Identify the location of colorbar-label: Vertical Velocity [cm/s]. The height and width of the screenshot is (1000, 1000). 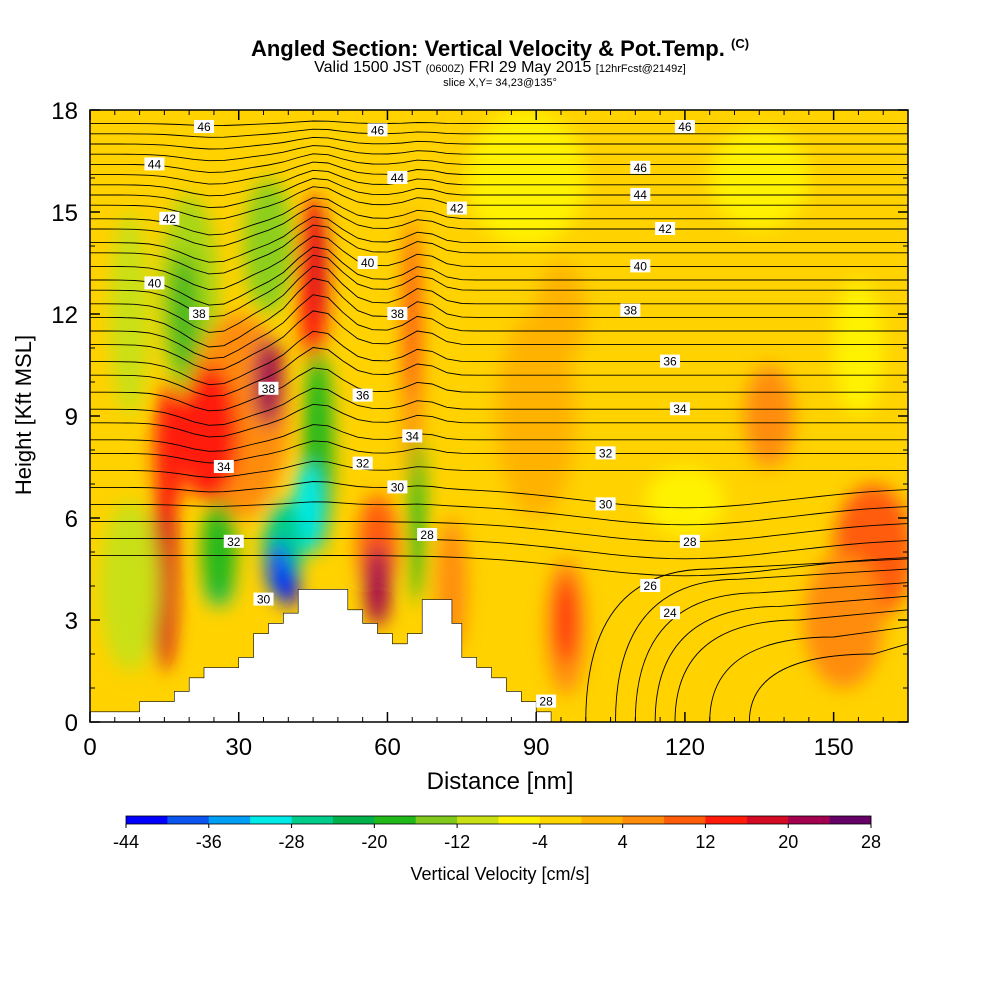
(500, 874).